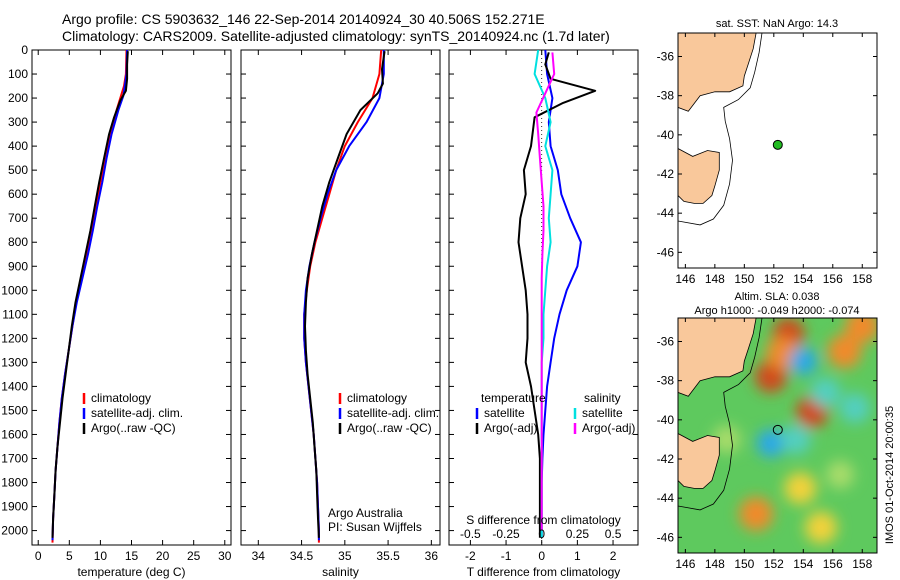 The width and height of the screenshot is (900, 580). Describe the element at coordinates (388, 556) in the screenshot. I see `x-tick-label: 35.5` at that location.